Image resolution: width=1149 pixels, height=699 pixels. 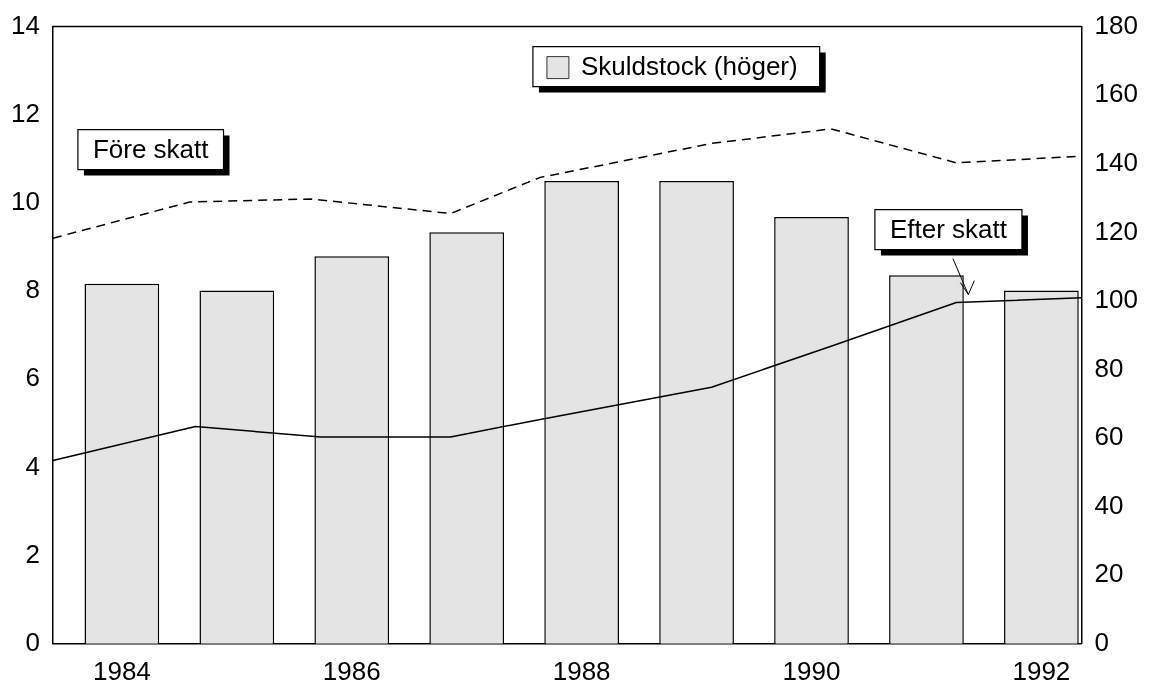 I want to click on y-tick-label: 10, so click(x=25, y=201).